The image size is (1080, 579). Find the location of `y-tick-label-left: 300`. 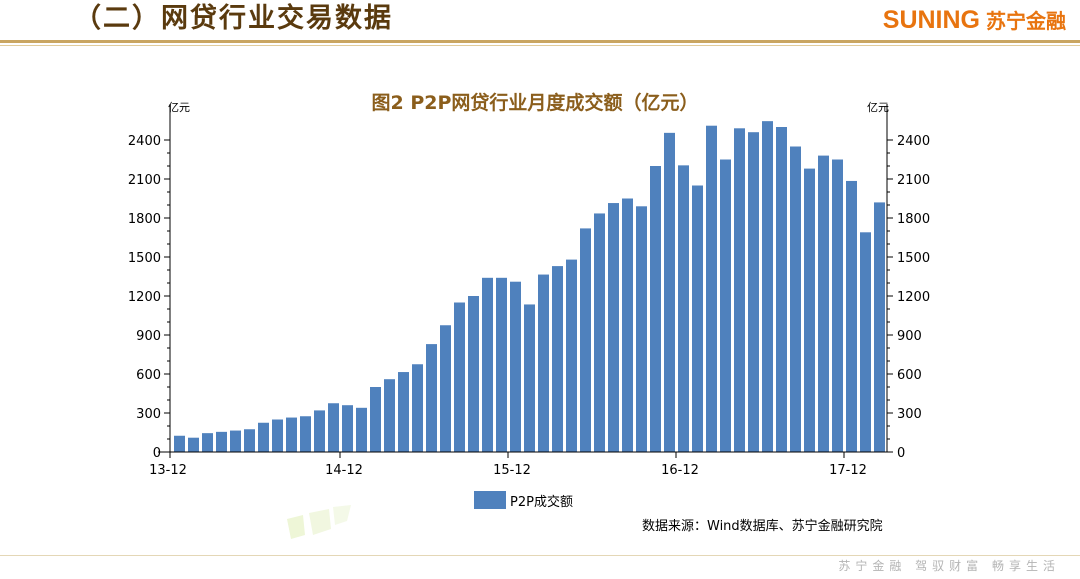

y-tick-label-left: 300 is located at coordinates (148, 414).